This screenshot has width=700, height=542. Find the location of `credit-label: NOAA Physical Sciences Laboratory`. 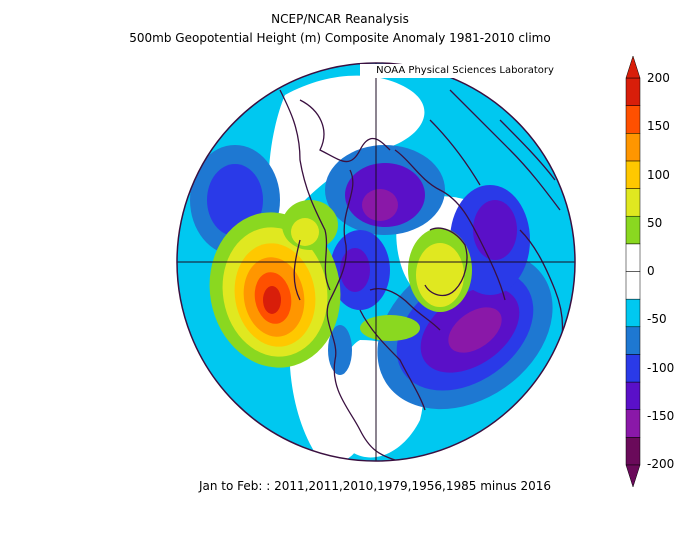

credit-label: NOAA Physical Sciences Laboratory is located at coordinates (465, 71).